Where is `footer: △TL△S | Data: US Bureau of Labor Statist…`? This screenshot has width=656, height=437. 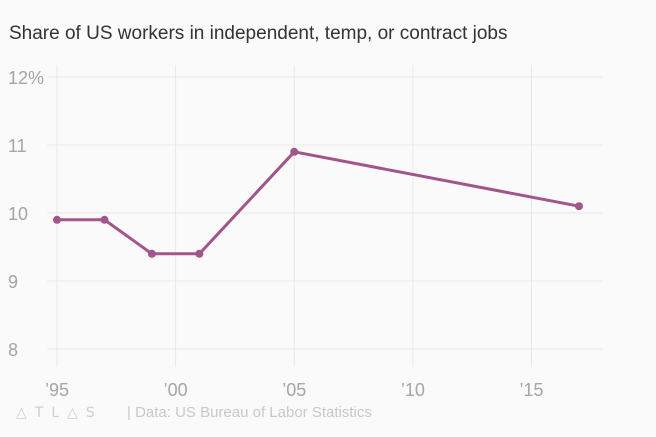 footer: △TL△S | Data: US Bureau of Labor Statist… is located at coordinates (194, 412).